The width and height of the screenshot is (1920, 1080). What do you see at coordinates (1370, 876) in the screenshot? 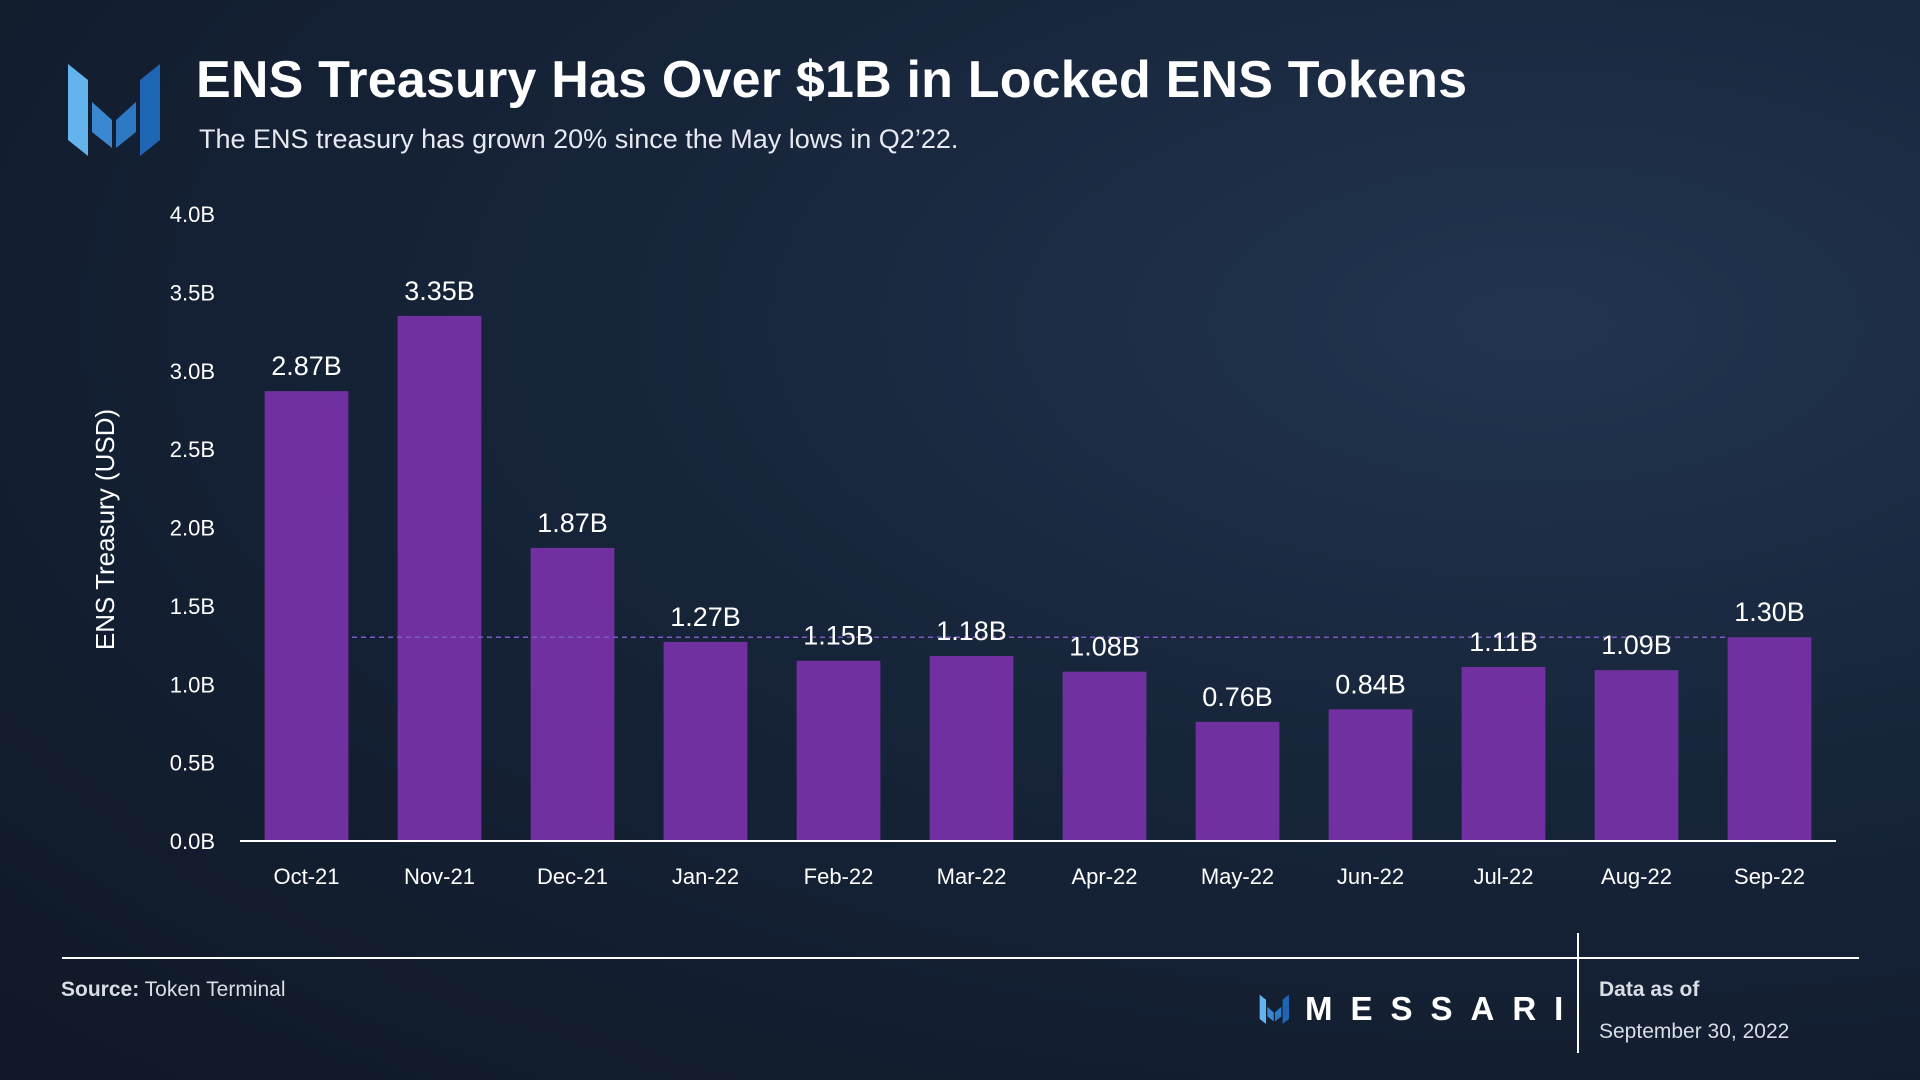
I see `x-tick-label: Jun-22` at bounding box center [1370, 876].